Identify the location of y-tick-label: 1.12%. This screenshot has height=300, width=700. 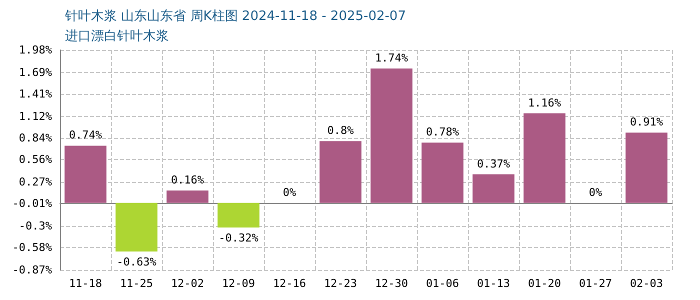
(35, 116).